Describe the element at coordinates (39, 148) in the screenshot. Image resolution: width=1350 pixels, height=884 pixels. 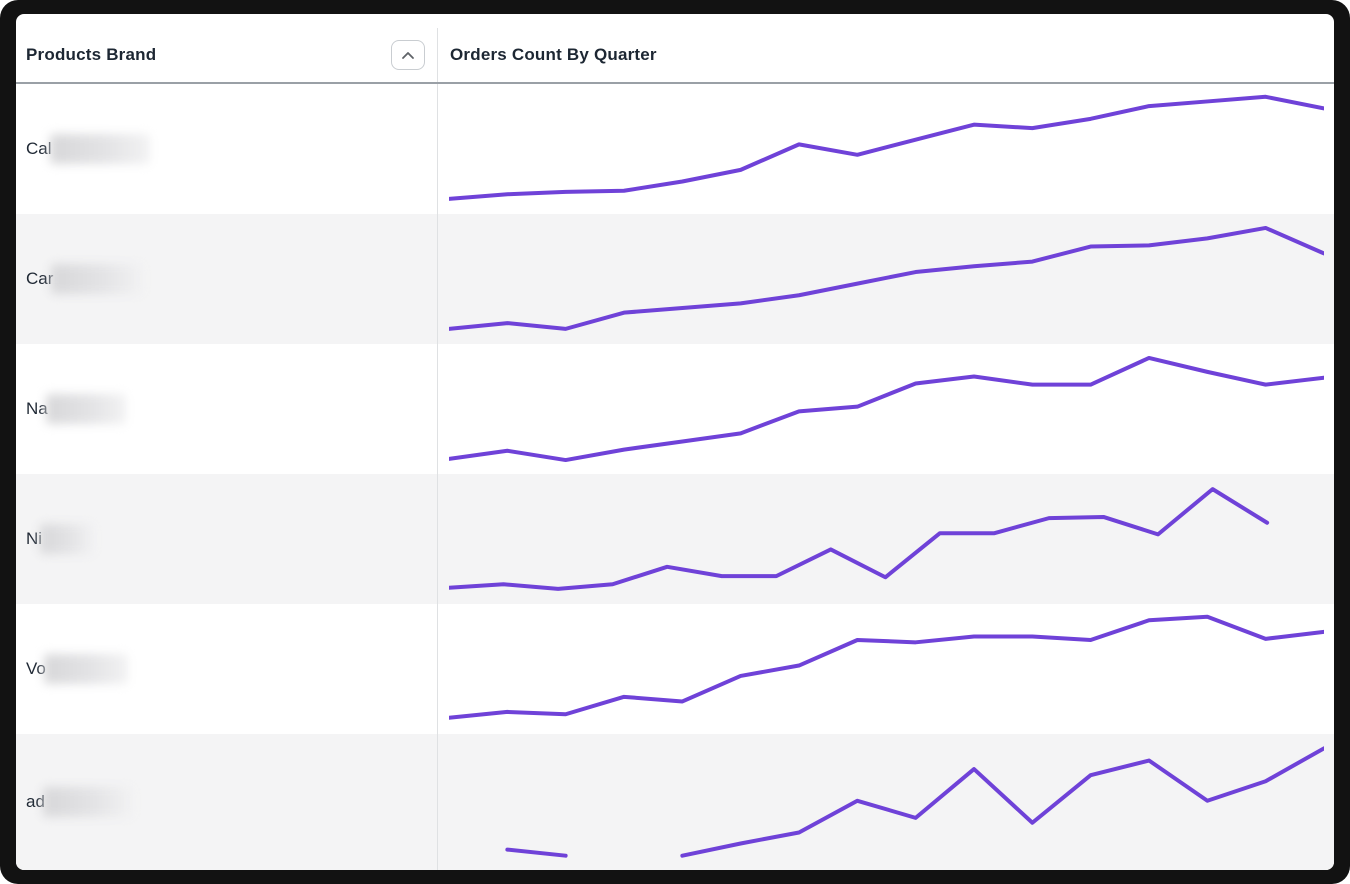
I see `brand-label: Cal` at that location.